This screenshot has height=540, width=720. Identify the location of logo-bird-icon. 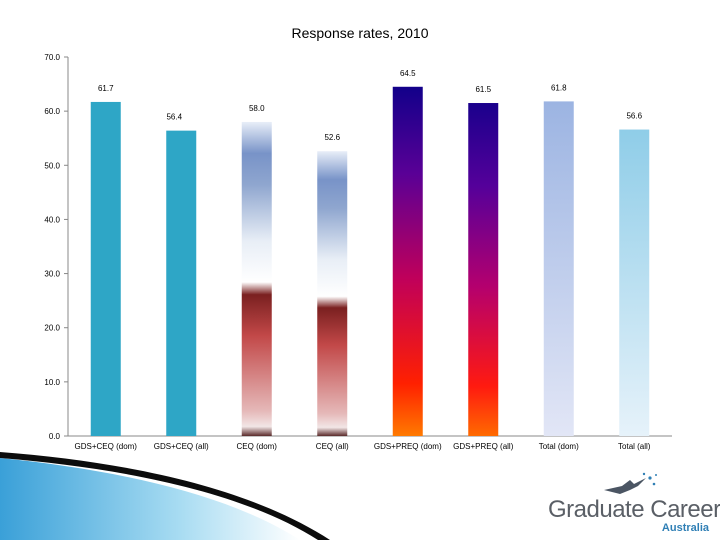
(630, 483).